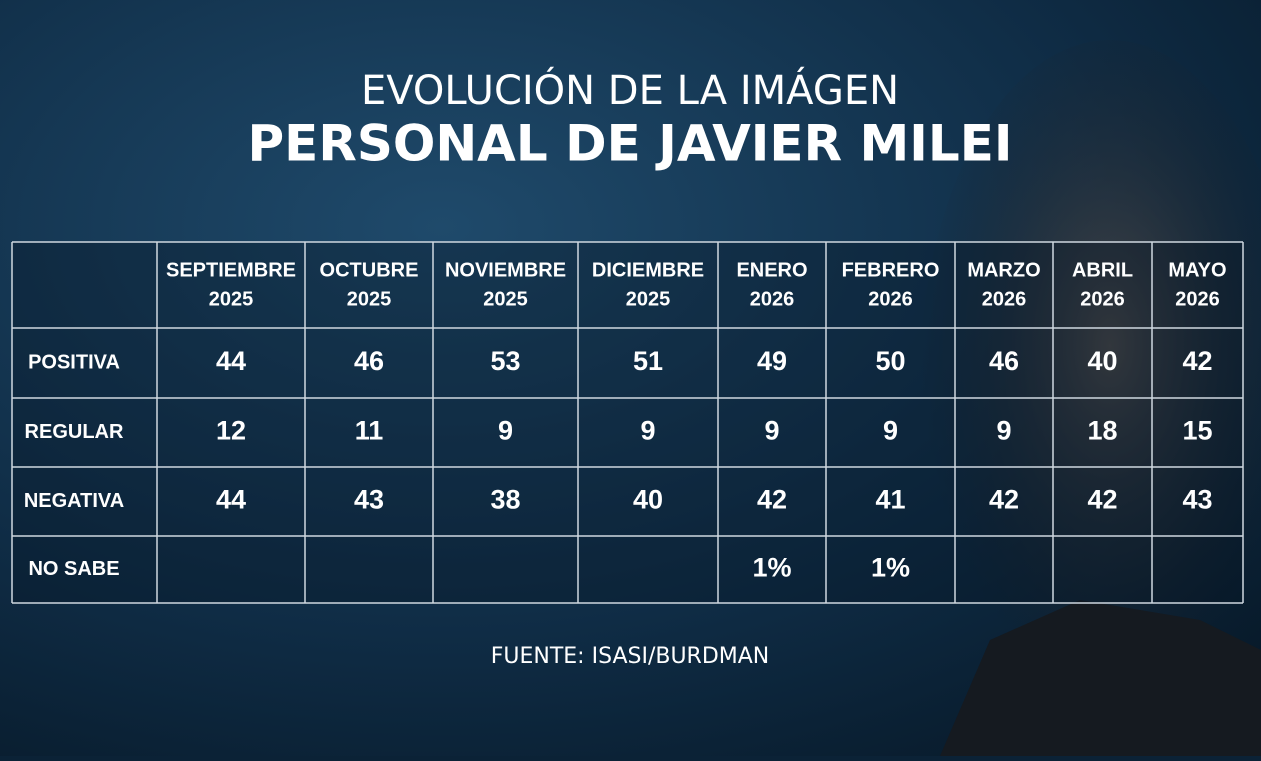  What do you see at coordinates (890, 500) in the screenshot?
I see `cell-value: 41` at bounding box center [890, 500].